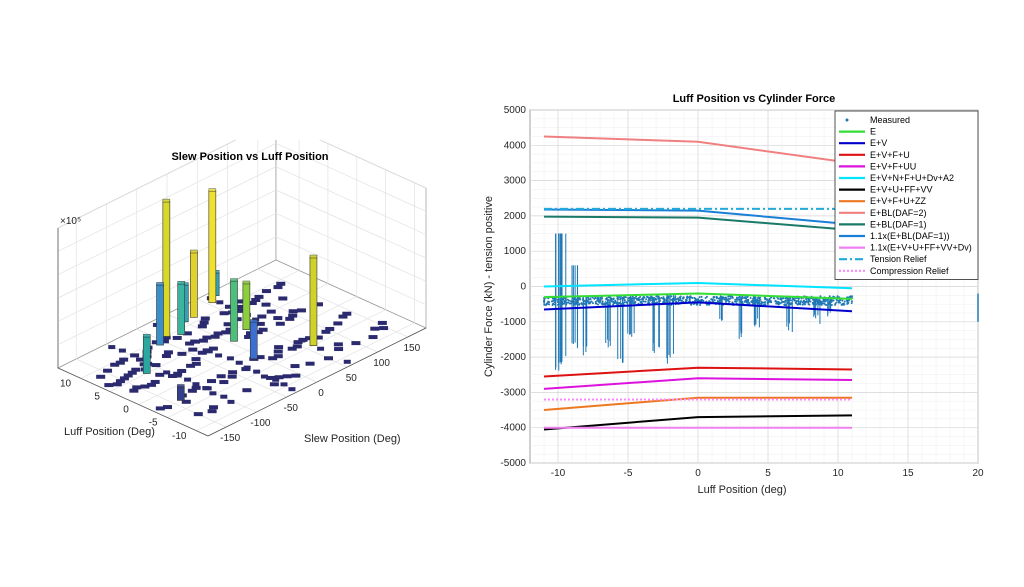 This screenshot has width=1024, height=587. Describe the element at coordinates (893, 166) in the screenshot. I see `legend-label: E+V+F+UU` at that location.